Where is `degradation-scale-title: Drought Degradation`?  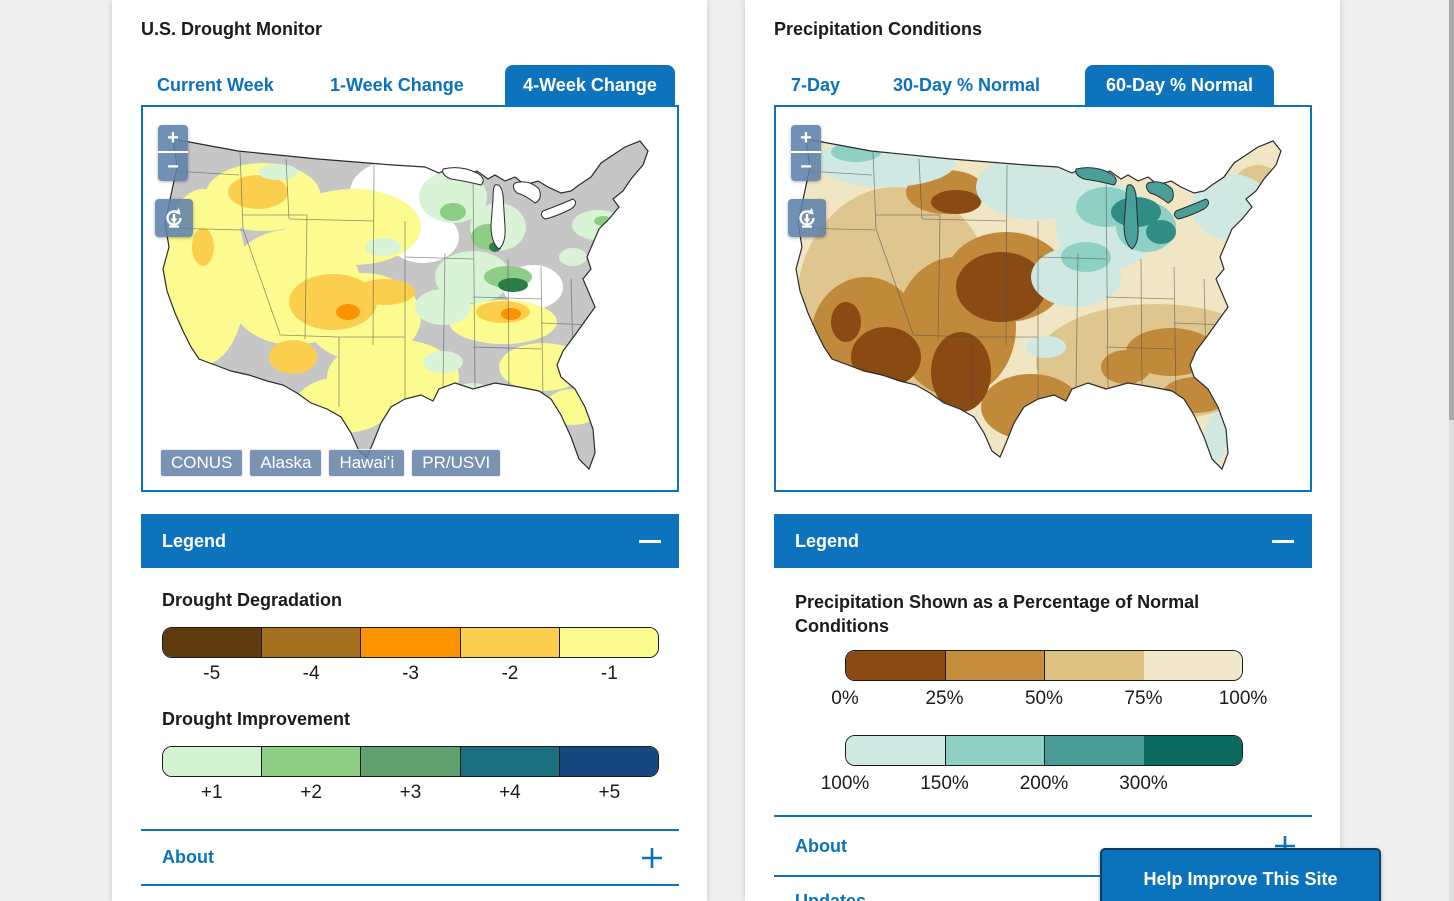 degradation-scale-title: Drought Degradation is located at coordinates (252, 600).